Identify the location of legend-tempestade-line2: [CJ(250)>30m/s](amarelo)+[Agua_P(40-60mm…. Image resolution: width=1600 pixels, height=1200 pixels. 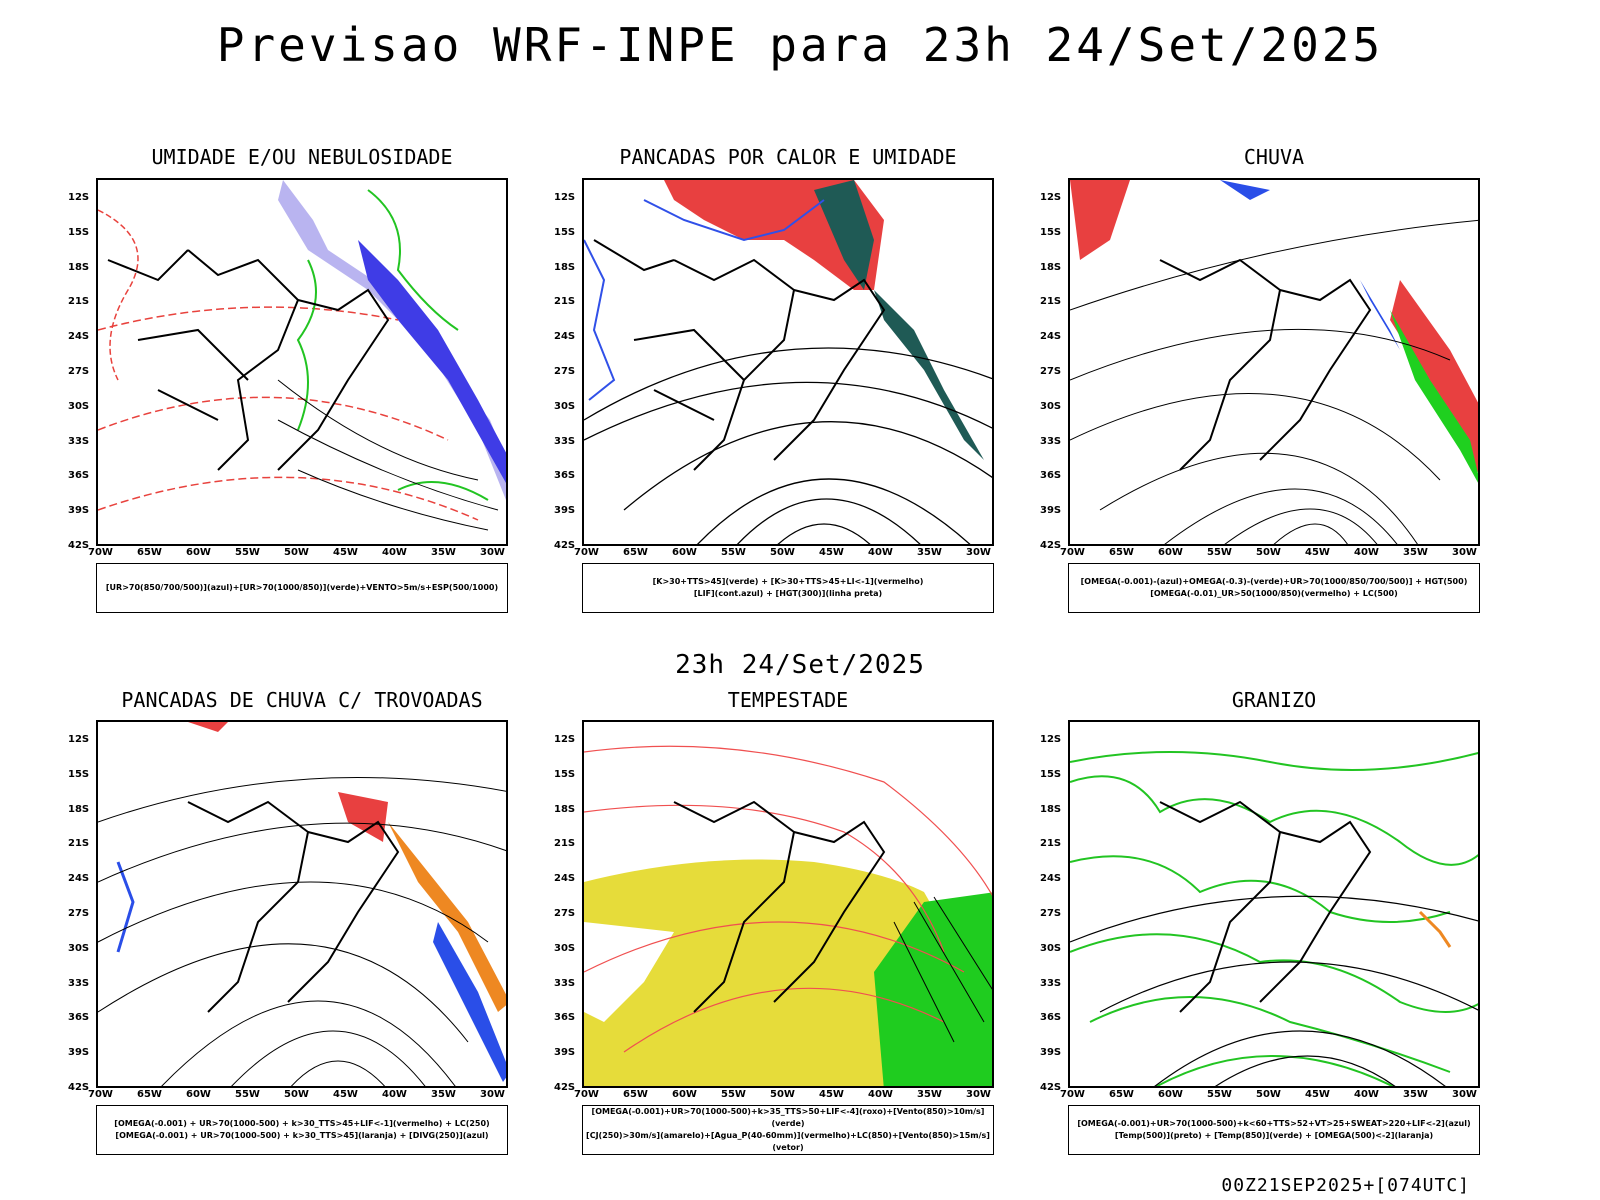
(788, 1141).